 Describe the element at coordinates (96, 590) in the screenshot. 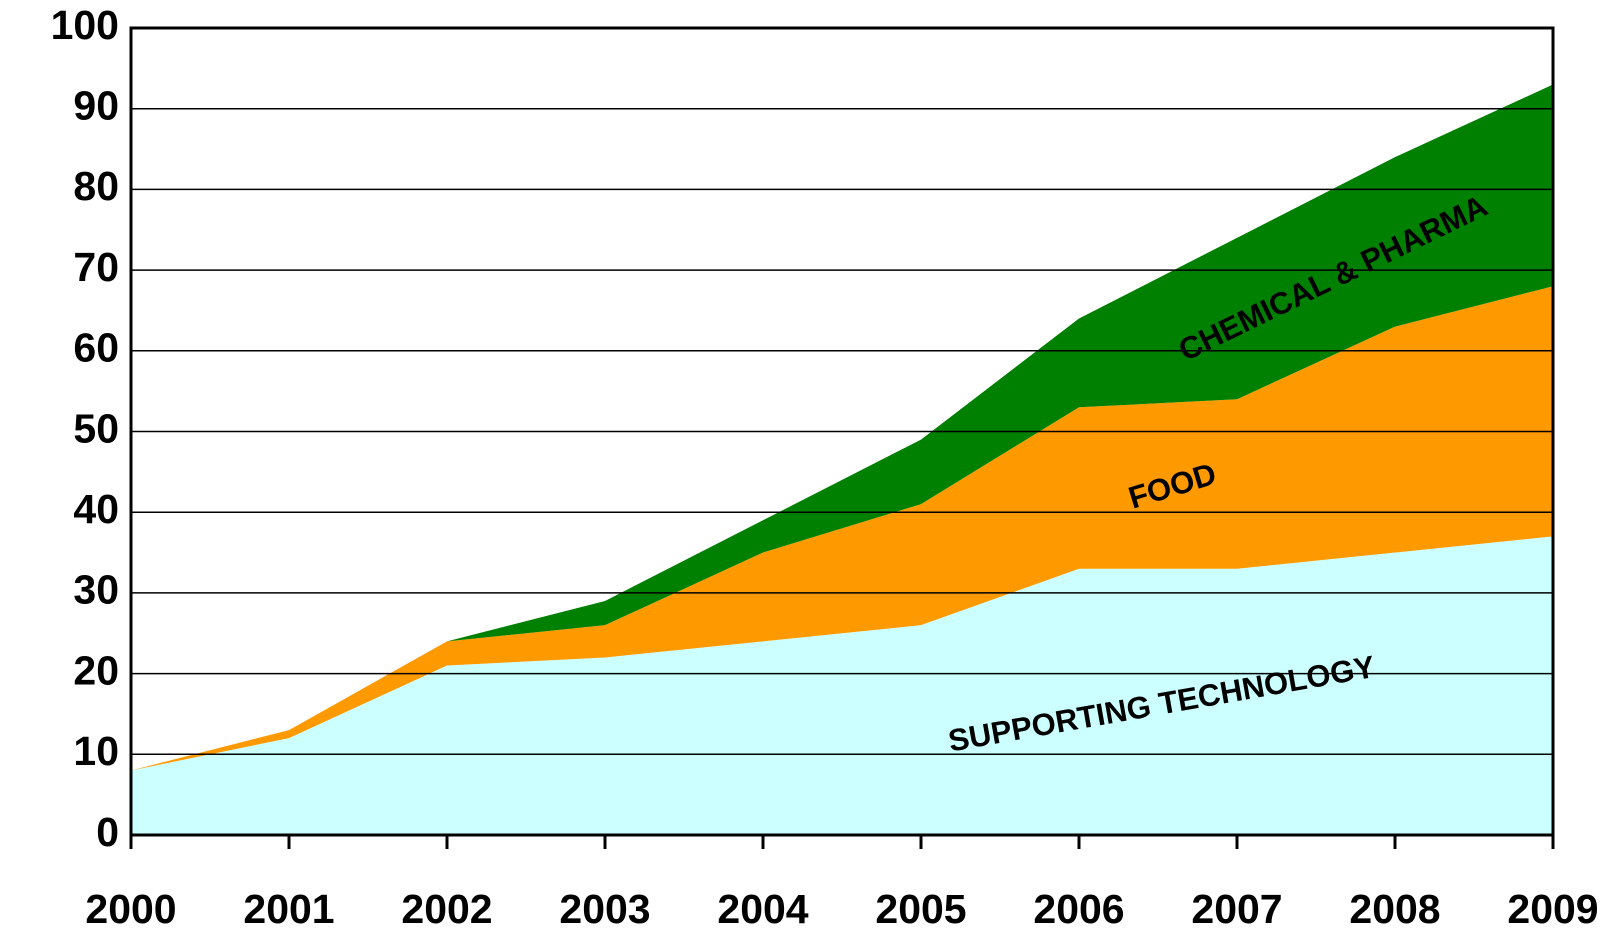

I see `y-tick-label: 30` at that location.